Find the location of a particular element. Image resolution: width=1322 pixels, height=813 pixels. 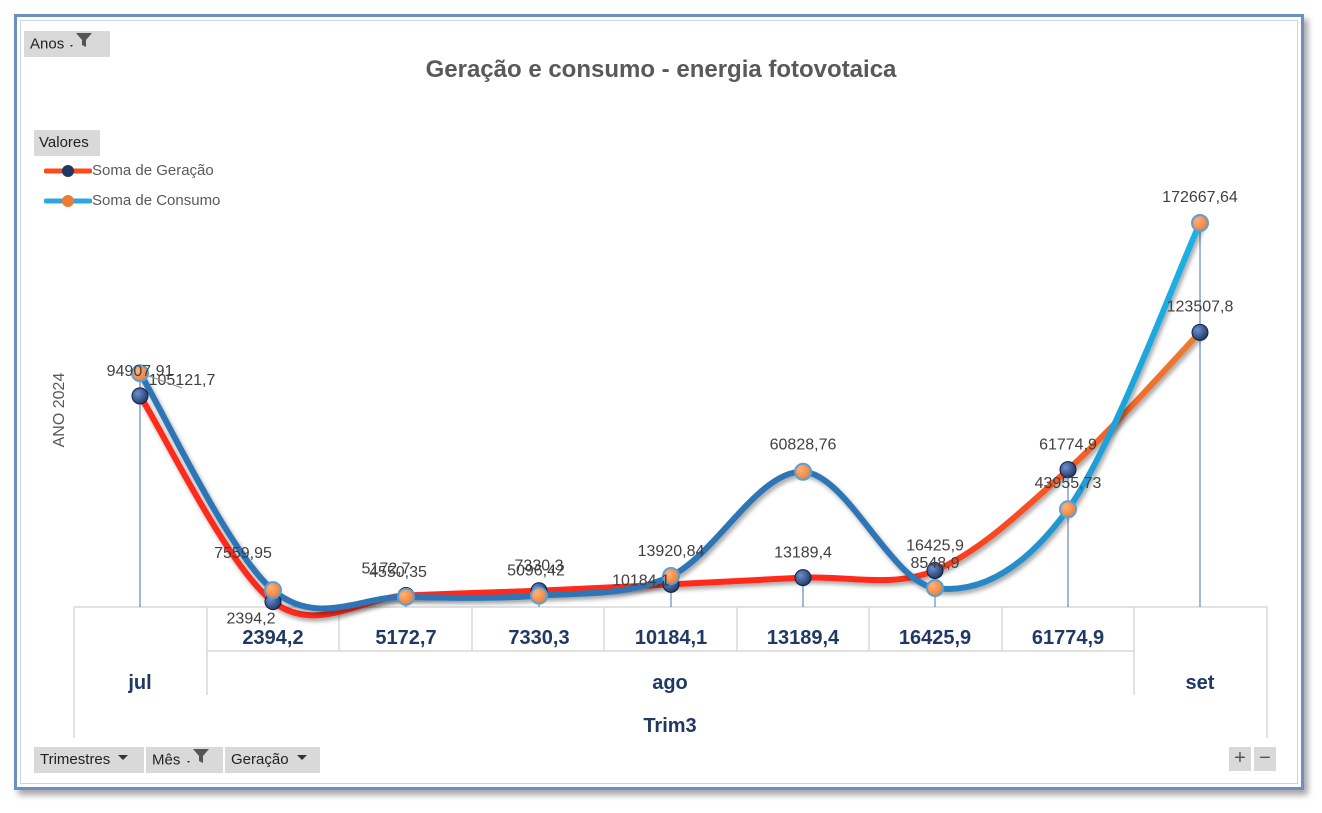

legend-label-geracao: Soma de Geração is located at coordinates (153, 170).